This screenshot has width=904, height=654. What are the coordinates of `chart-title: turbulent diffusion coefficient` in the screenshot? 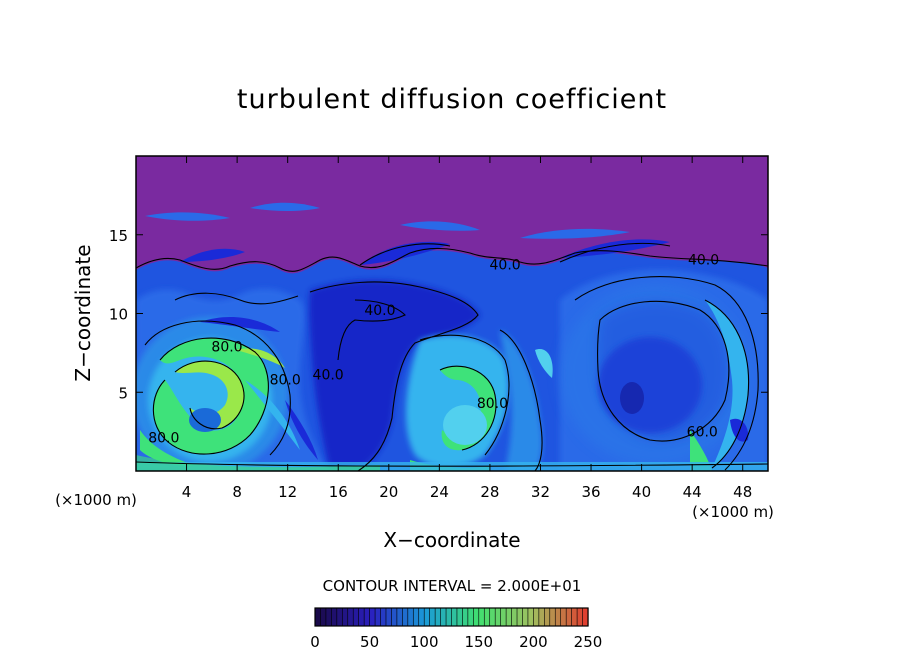 It's located at (452, 99).